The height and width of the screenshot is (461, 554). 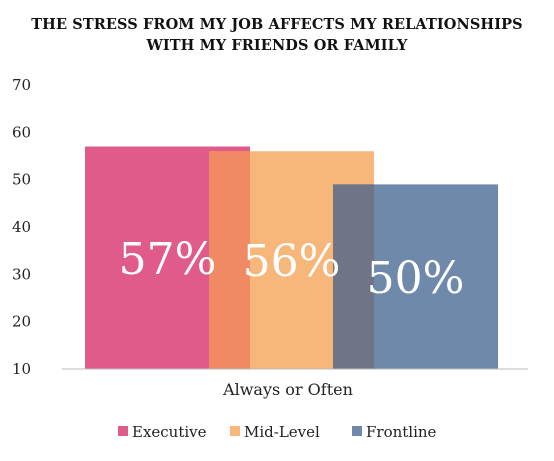 I want to click on x-category-label: Always or Often, so click(x=287, y=389).